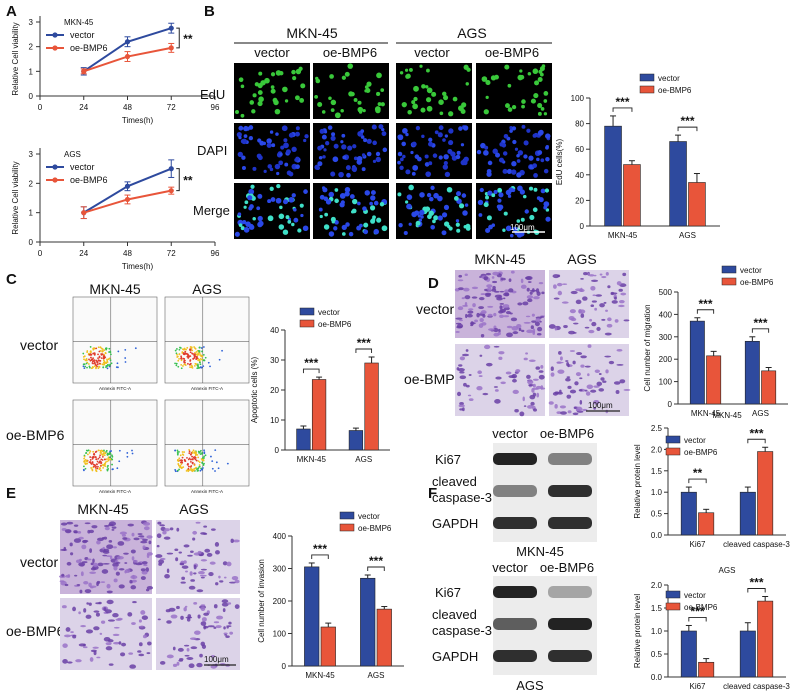 This screenshot has height=696, width=800. I want to click on wb-bottom-bands, so click(542, 624).